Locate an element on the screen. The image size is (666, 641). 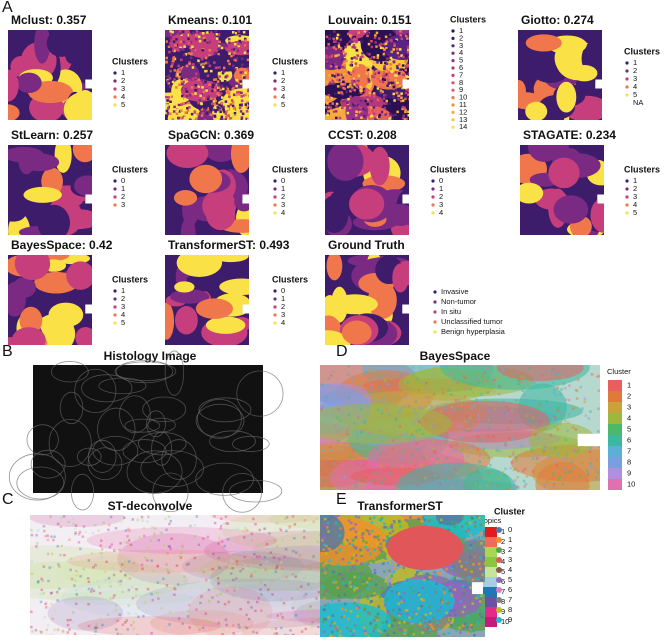
legend-dot is located at coordinates (275, 105).